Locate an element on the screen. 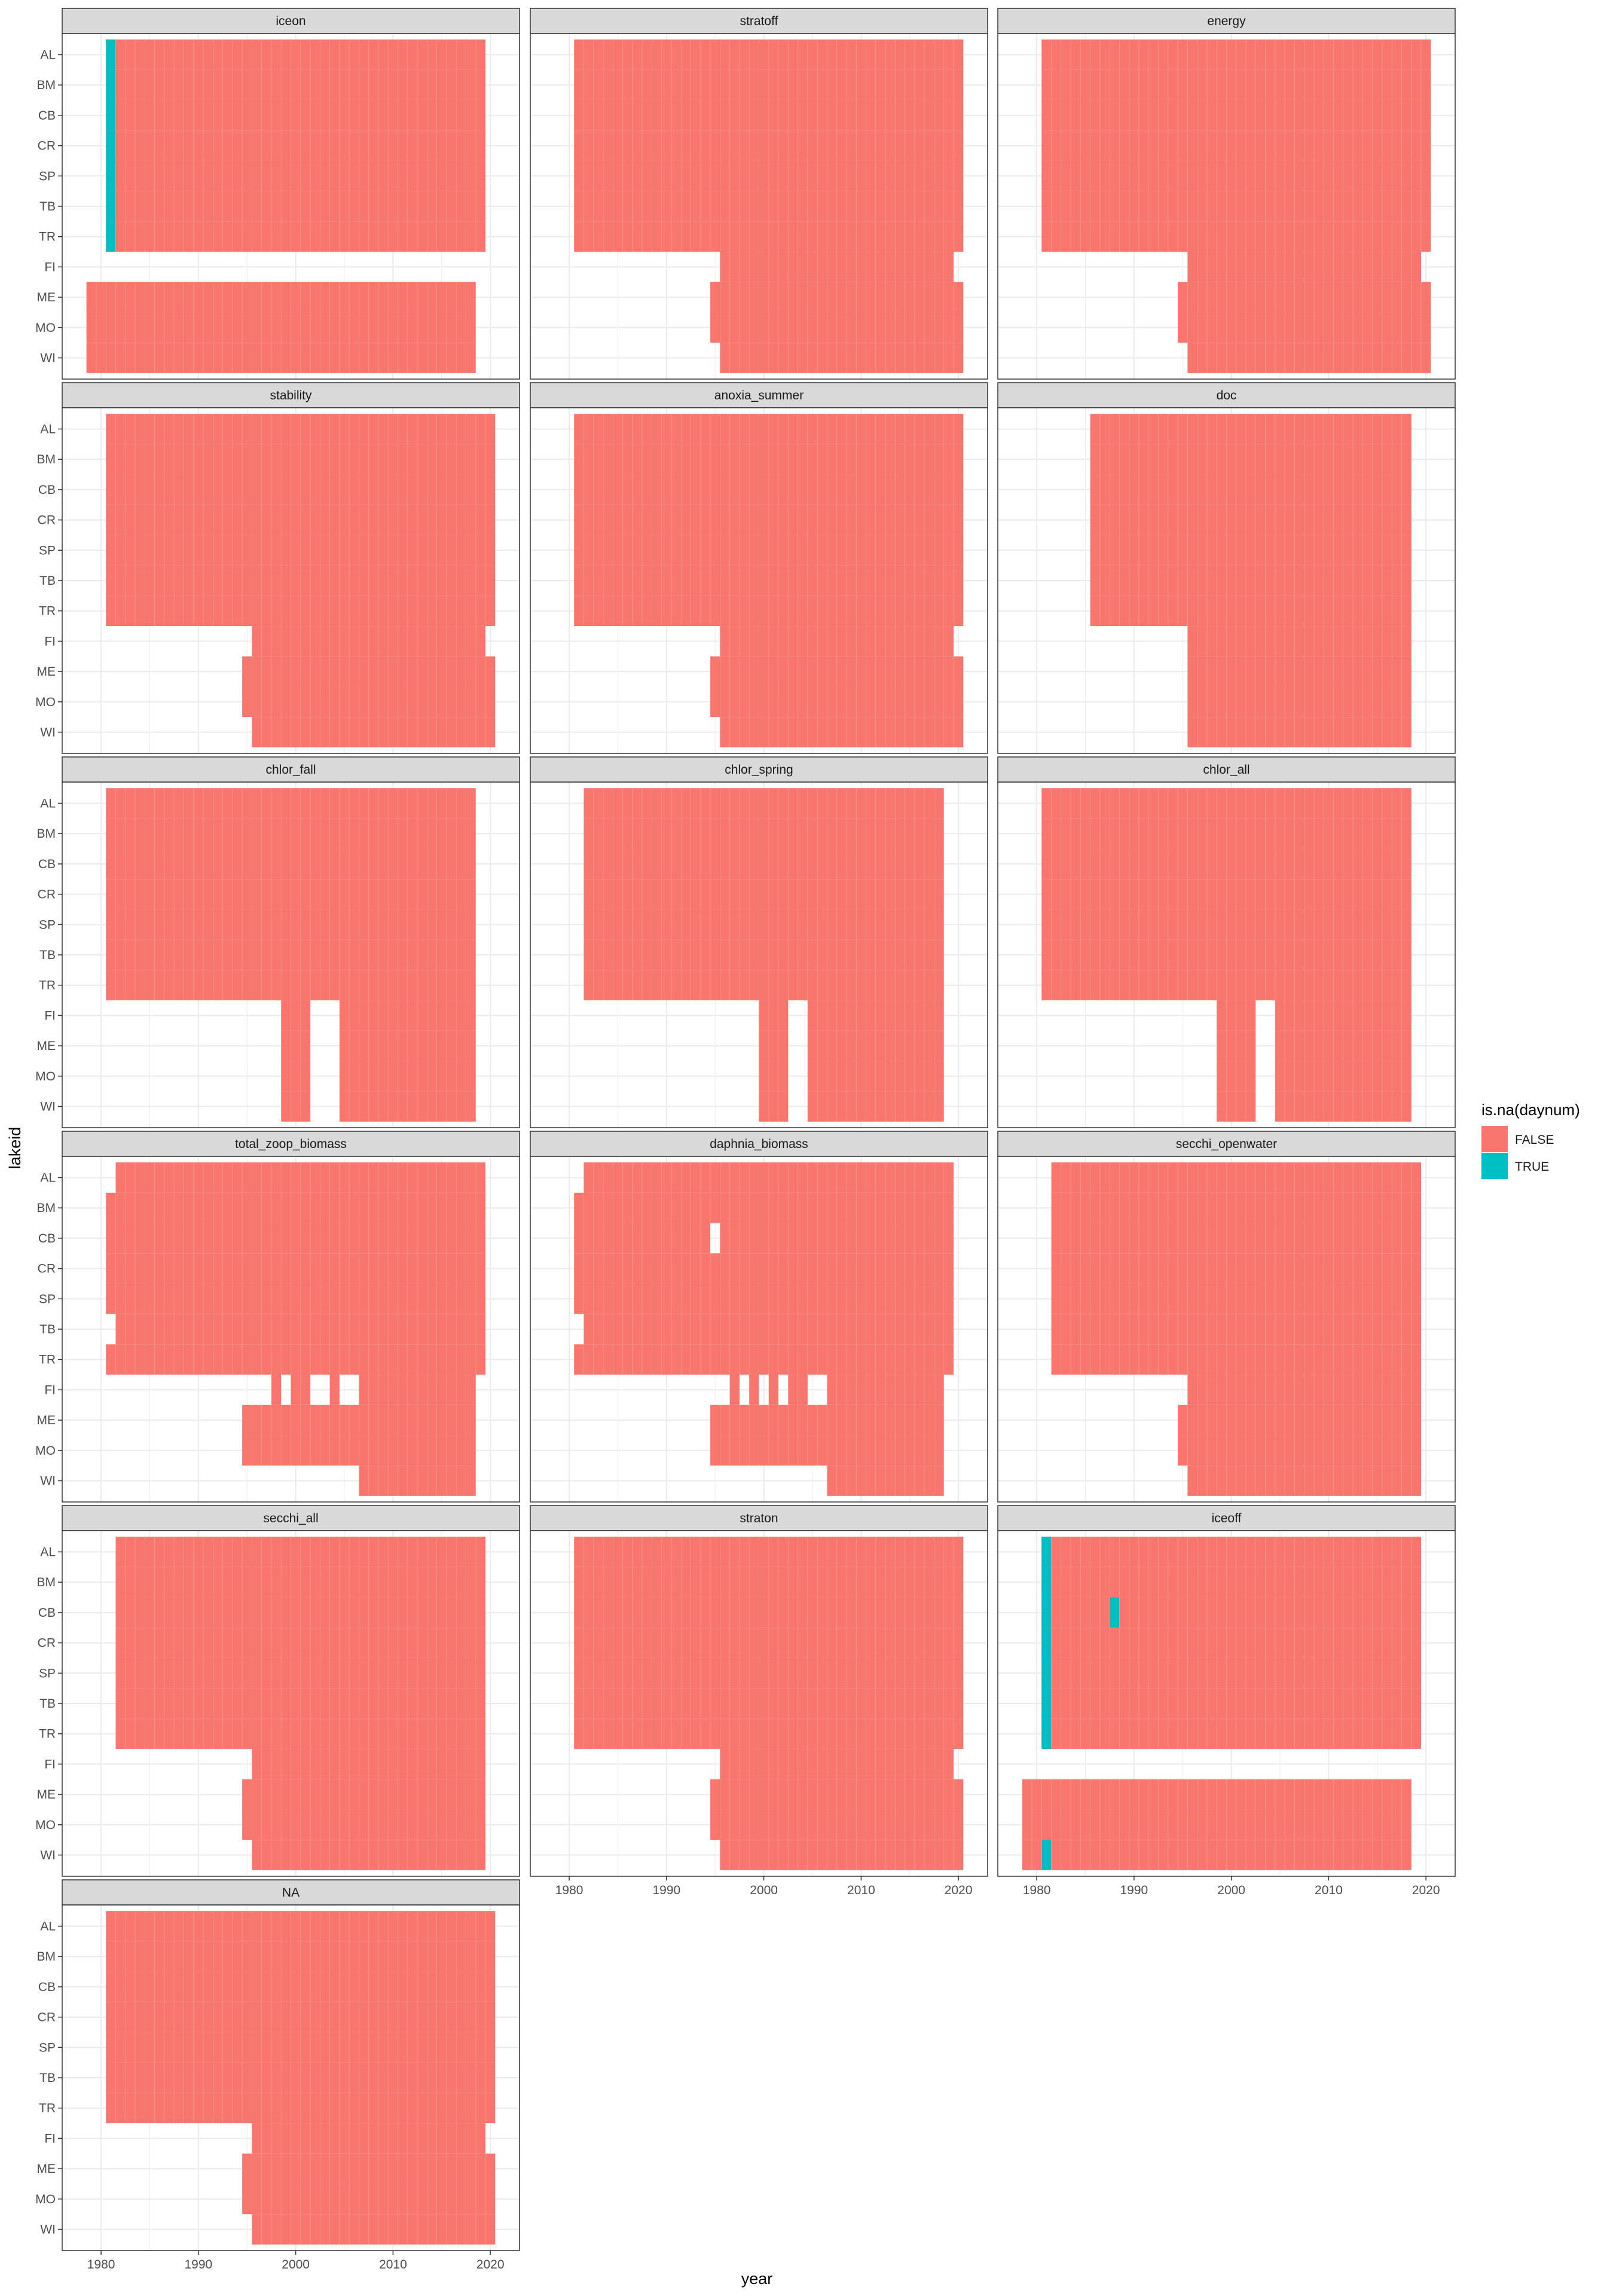  facet-panel-daphnia-biomass: daphnia_biomass is located at coordinates (759, 1317).